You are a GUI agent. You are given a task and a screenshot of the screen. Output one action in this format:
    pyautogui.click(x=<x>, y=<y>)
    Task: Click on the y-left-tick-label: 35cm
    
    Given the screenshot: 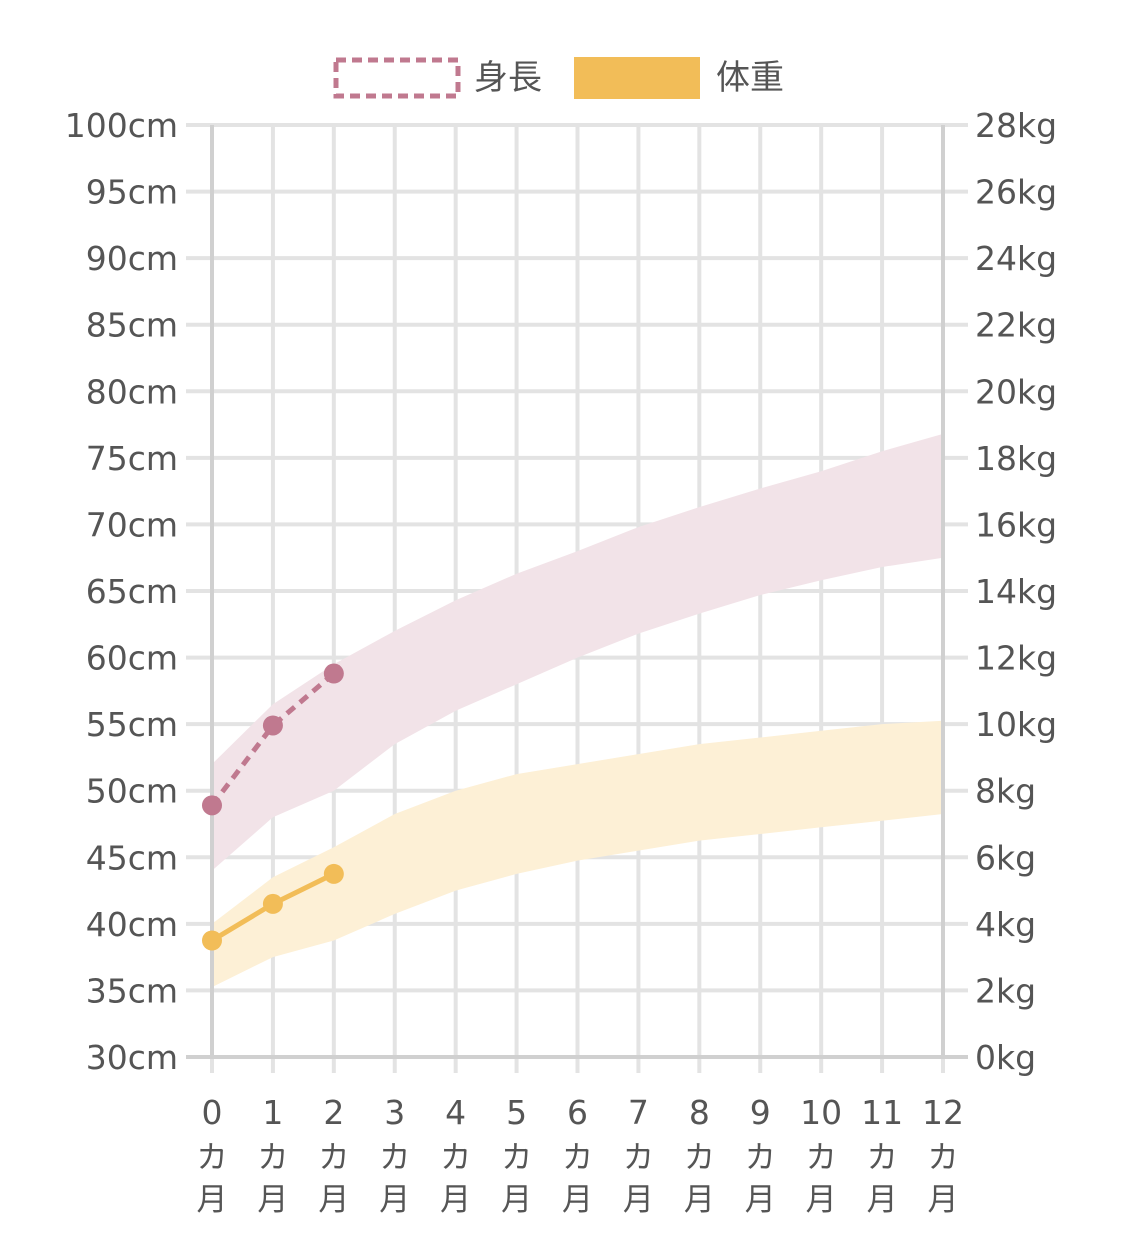 What is the action you would take?
    pyautogui.click(x=132, y=990)
    